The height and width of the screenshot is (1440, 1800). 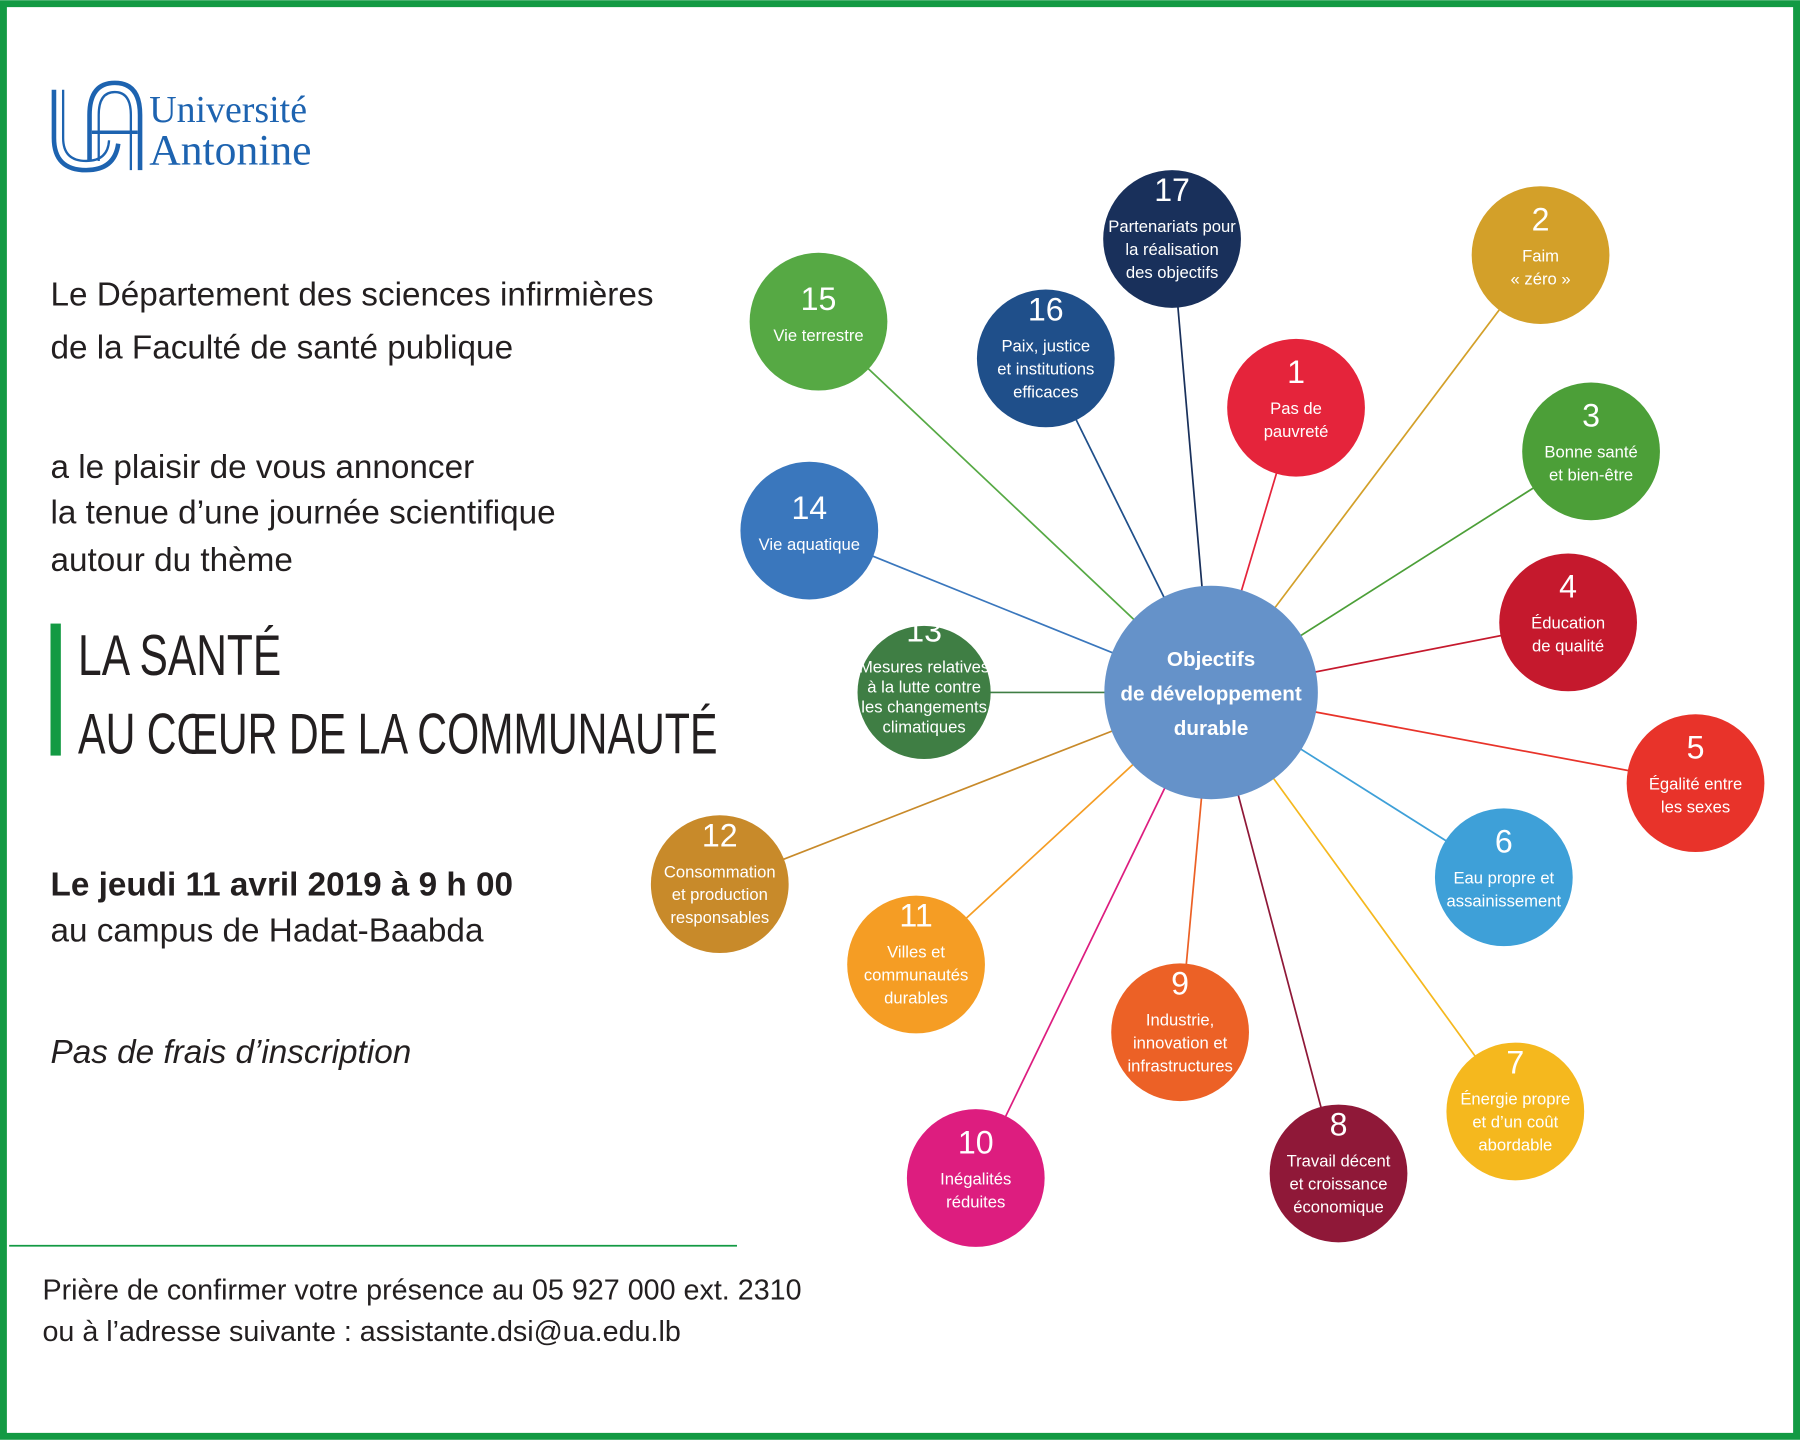 What do you see at coordinates (282, 885) in the screenshot?
I see `event-date: Le jeudi 11 avril 2019 à 9 h 00` at bounding box center [282, 885].